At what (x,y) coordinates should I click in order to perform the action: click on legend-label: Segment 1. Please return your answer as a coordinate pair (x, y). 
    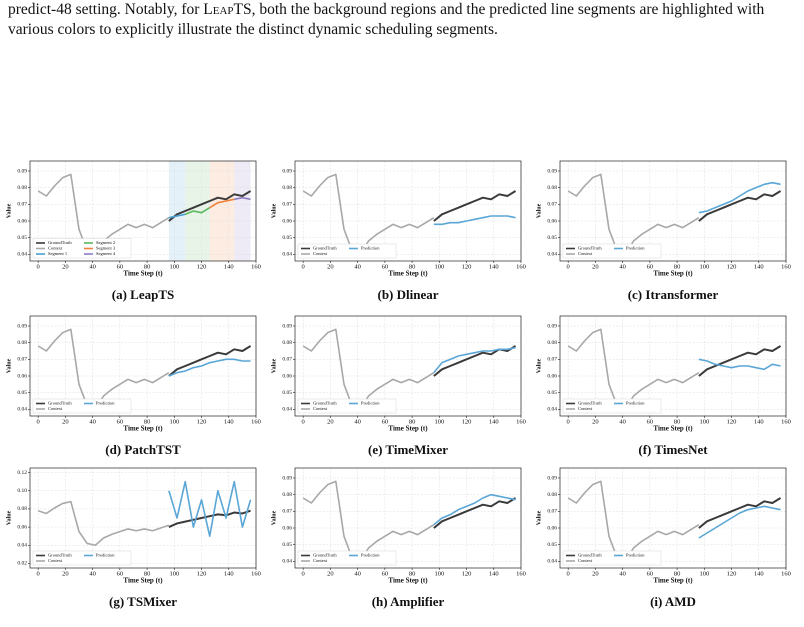
    Looking at the image, I should click on (57, 253).